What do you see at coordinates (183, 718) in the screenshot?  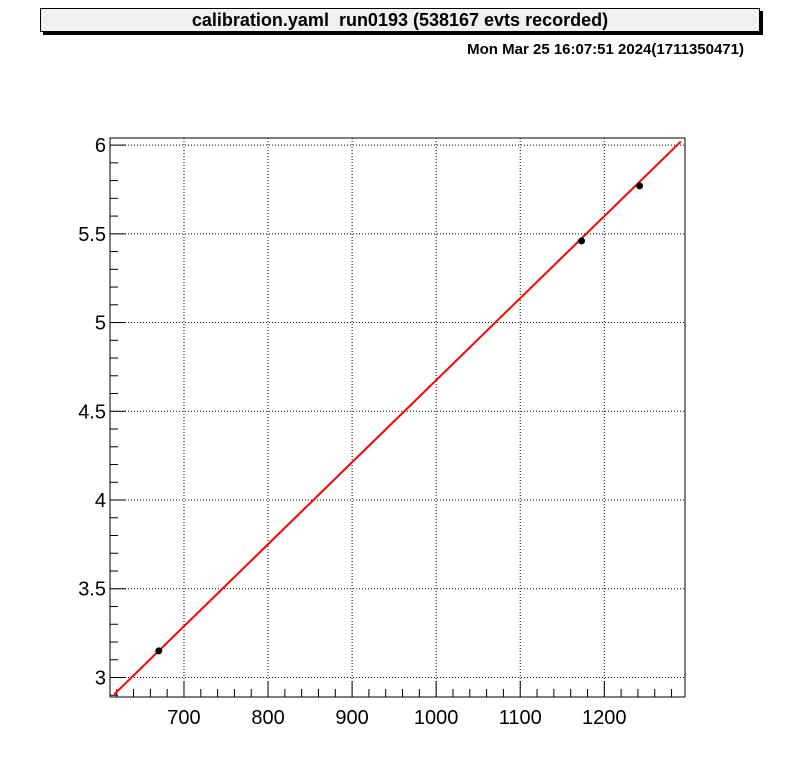 I see `x-tick-label: 700` at bounding box center [183, 718].